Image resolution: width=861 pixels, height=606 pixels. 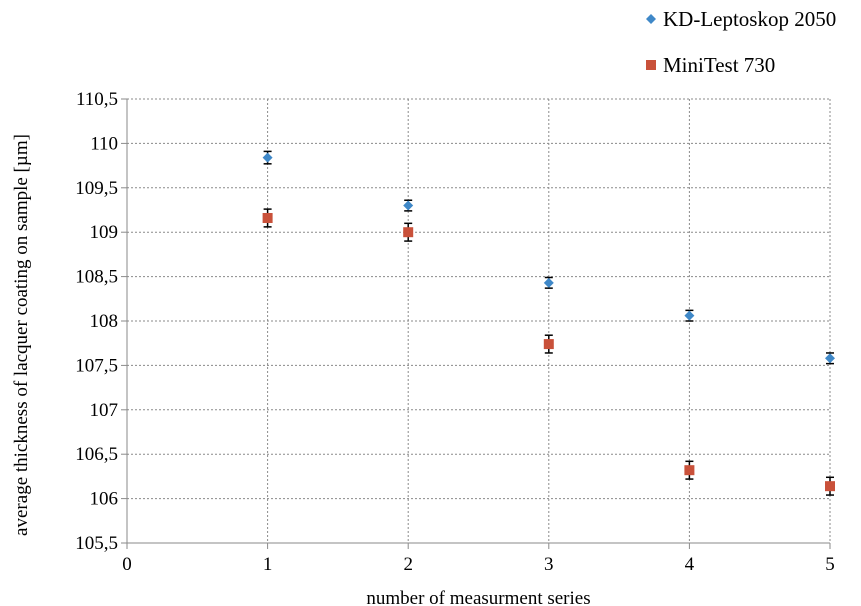 I want to click on y-tick-label: 107,5, so click(x=96, y=365).